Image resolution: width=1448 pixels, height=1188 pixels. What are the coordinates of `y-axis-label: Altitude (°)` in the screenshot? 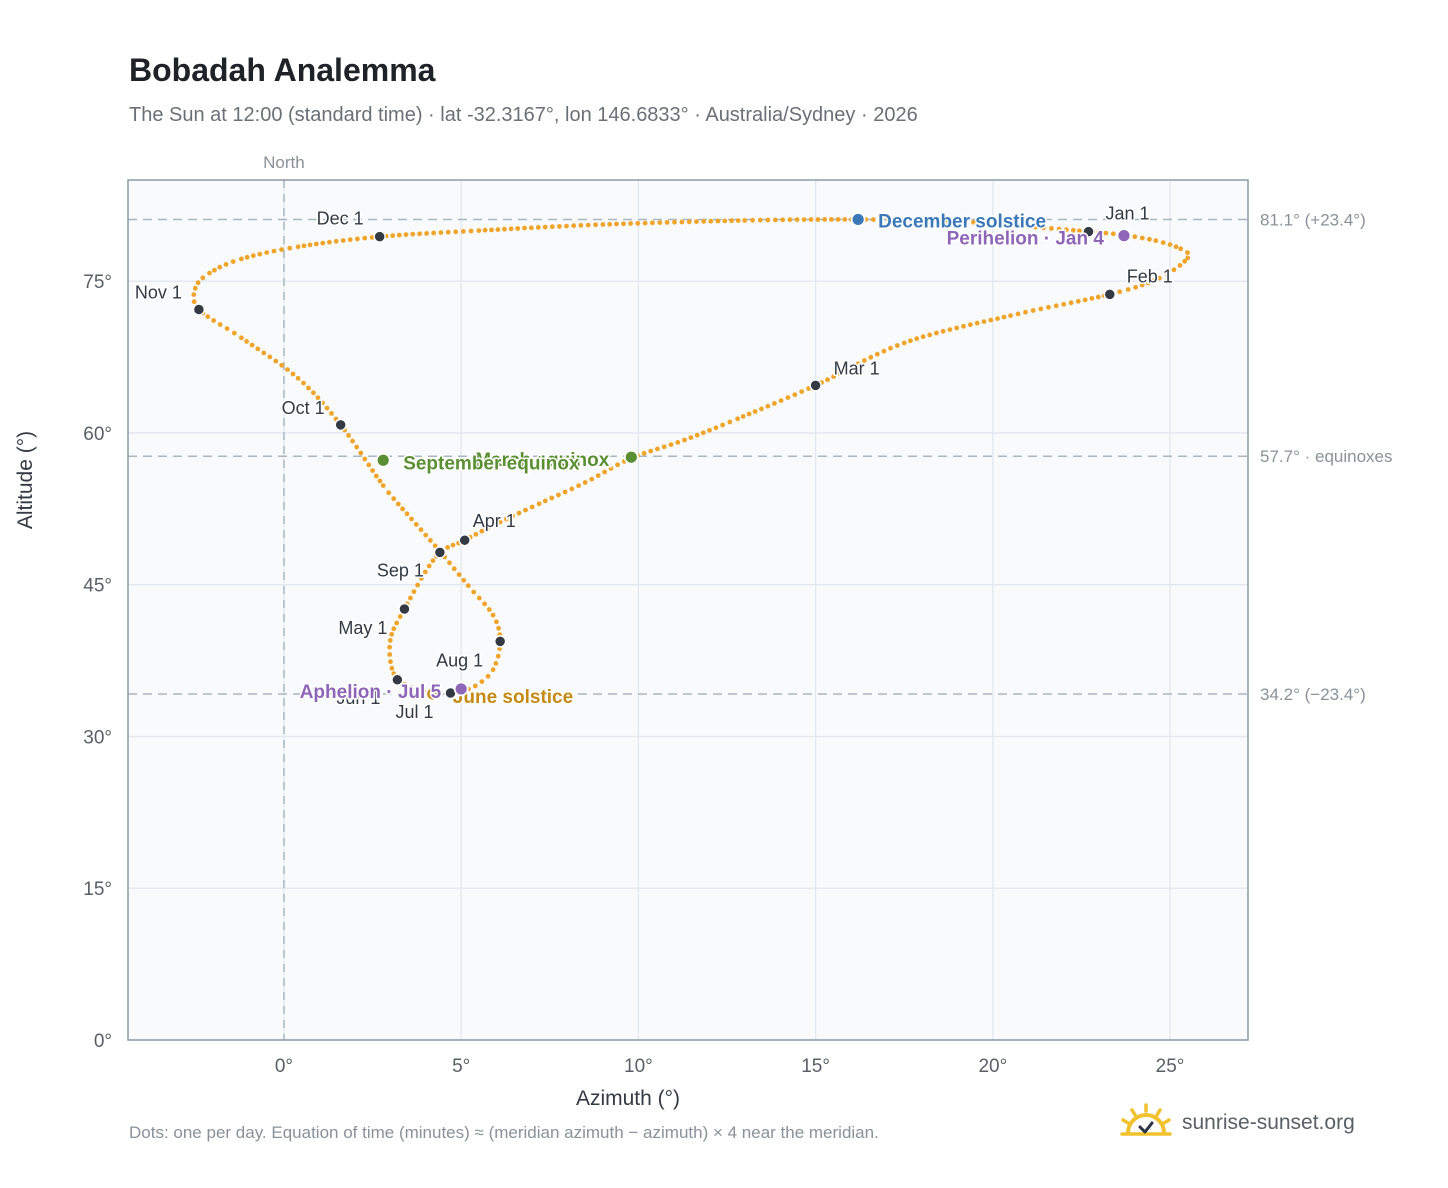 It's located at (25, 480).